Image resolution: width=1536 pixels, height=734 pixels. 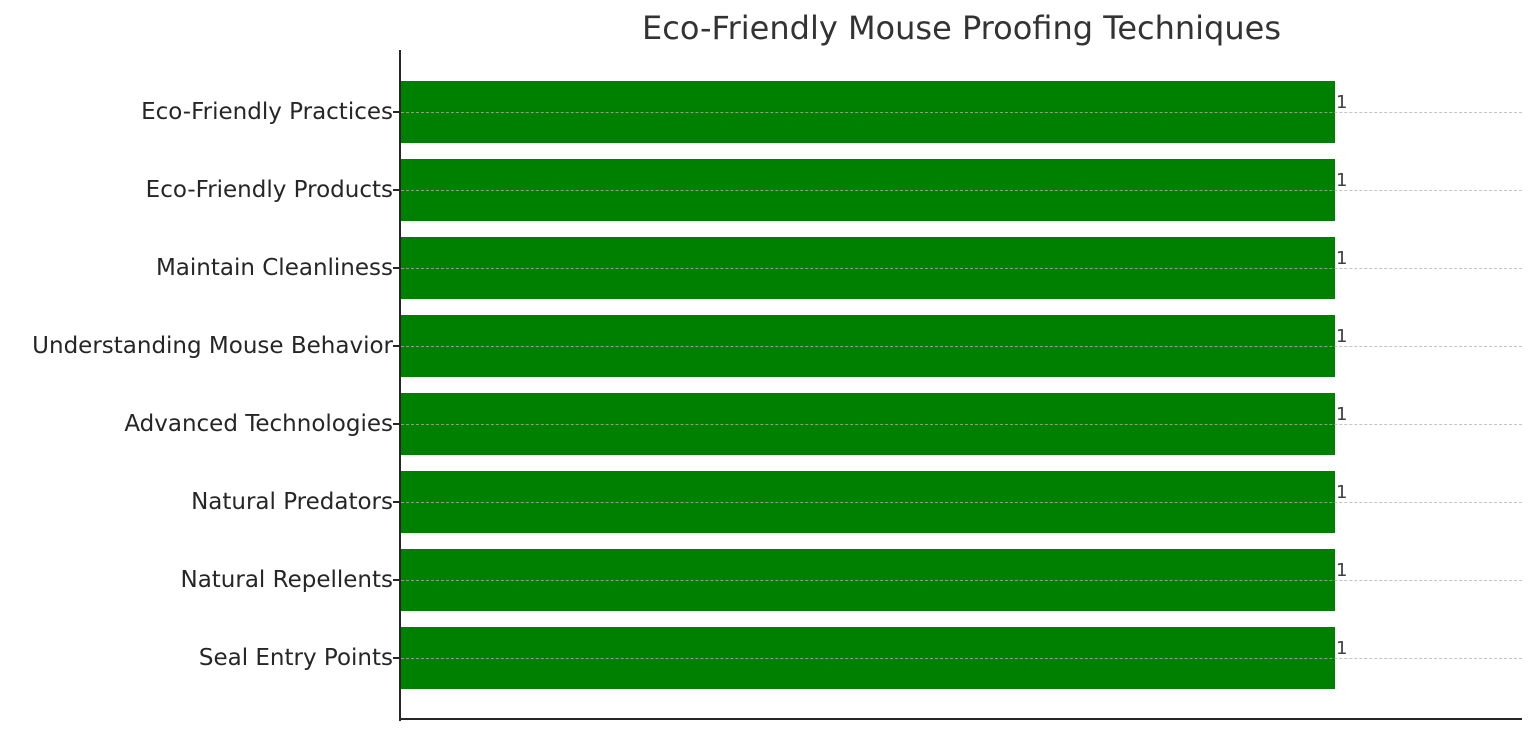 I want to click on y-axis-label: Eco-Friendly Practices, so click(x=267, y=112).